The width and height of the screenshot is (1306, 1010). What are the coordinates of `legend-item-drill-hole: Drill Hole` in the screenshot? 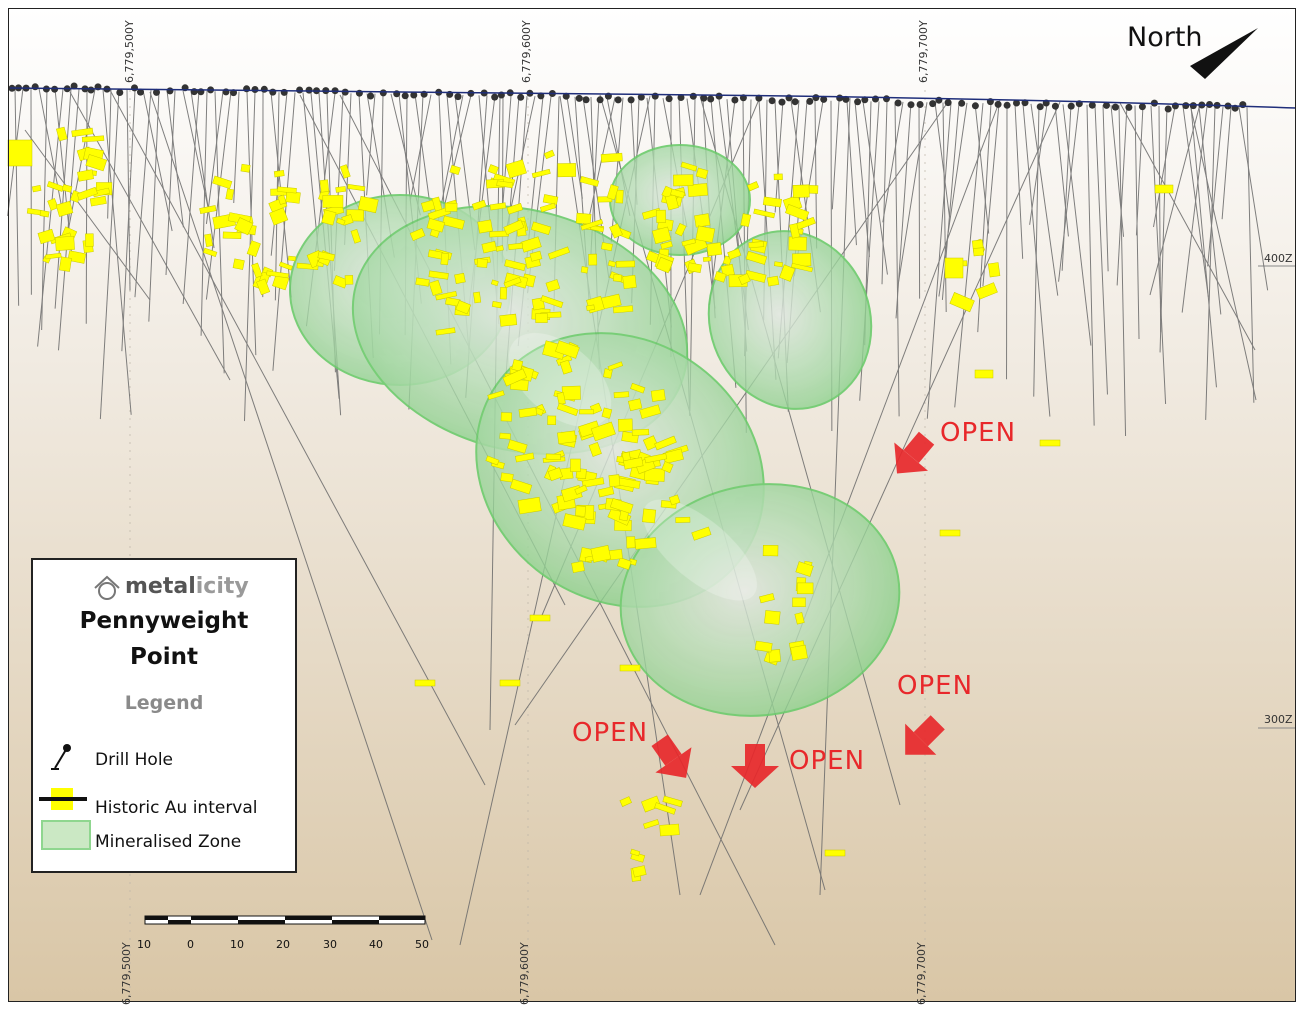 It's located at (134, 760).